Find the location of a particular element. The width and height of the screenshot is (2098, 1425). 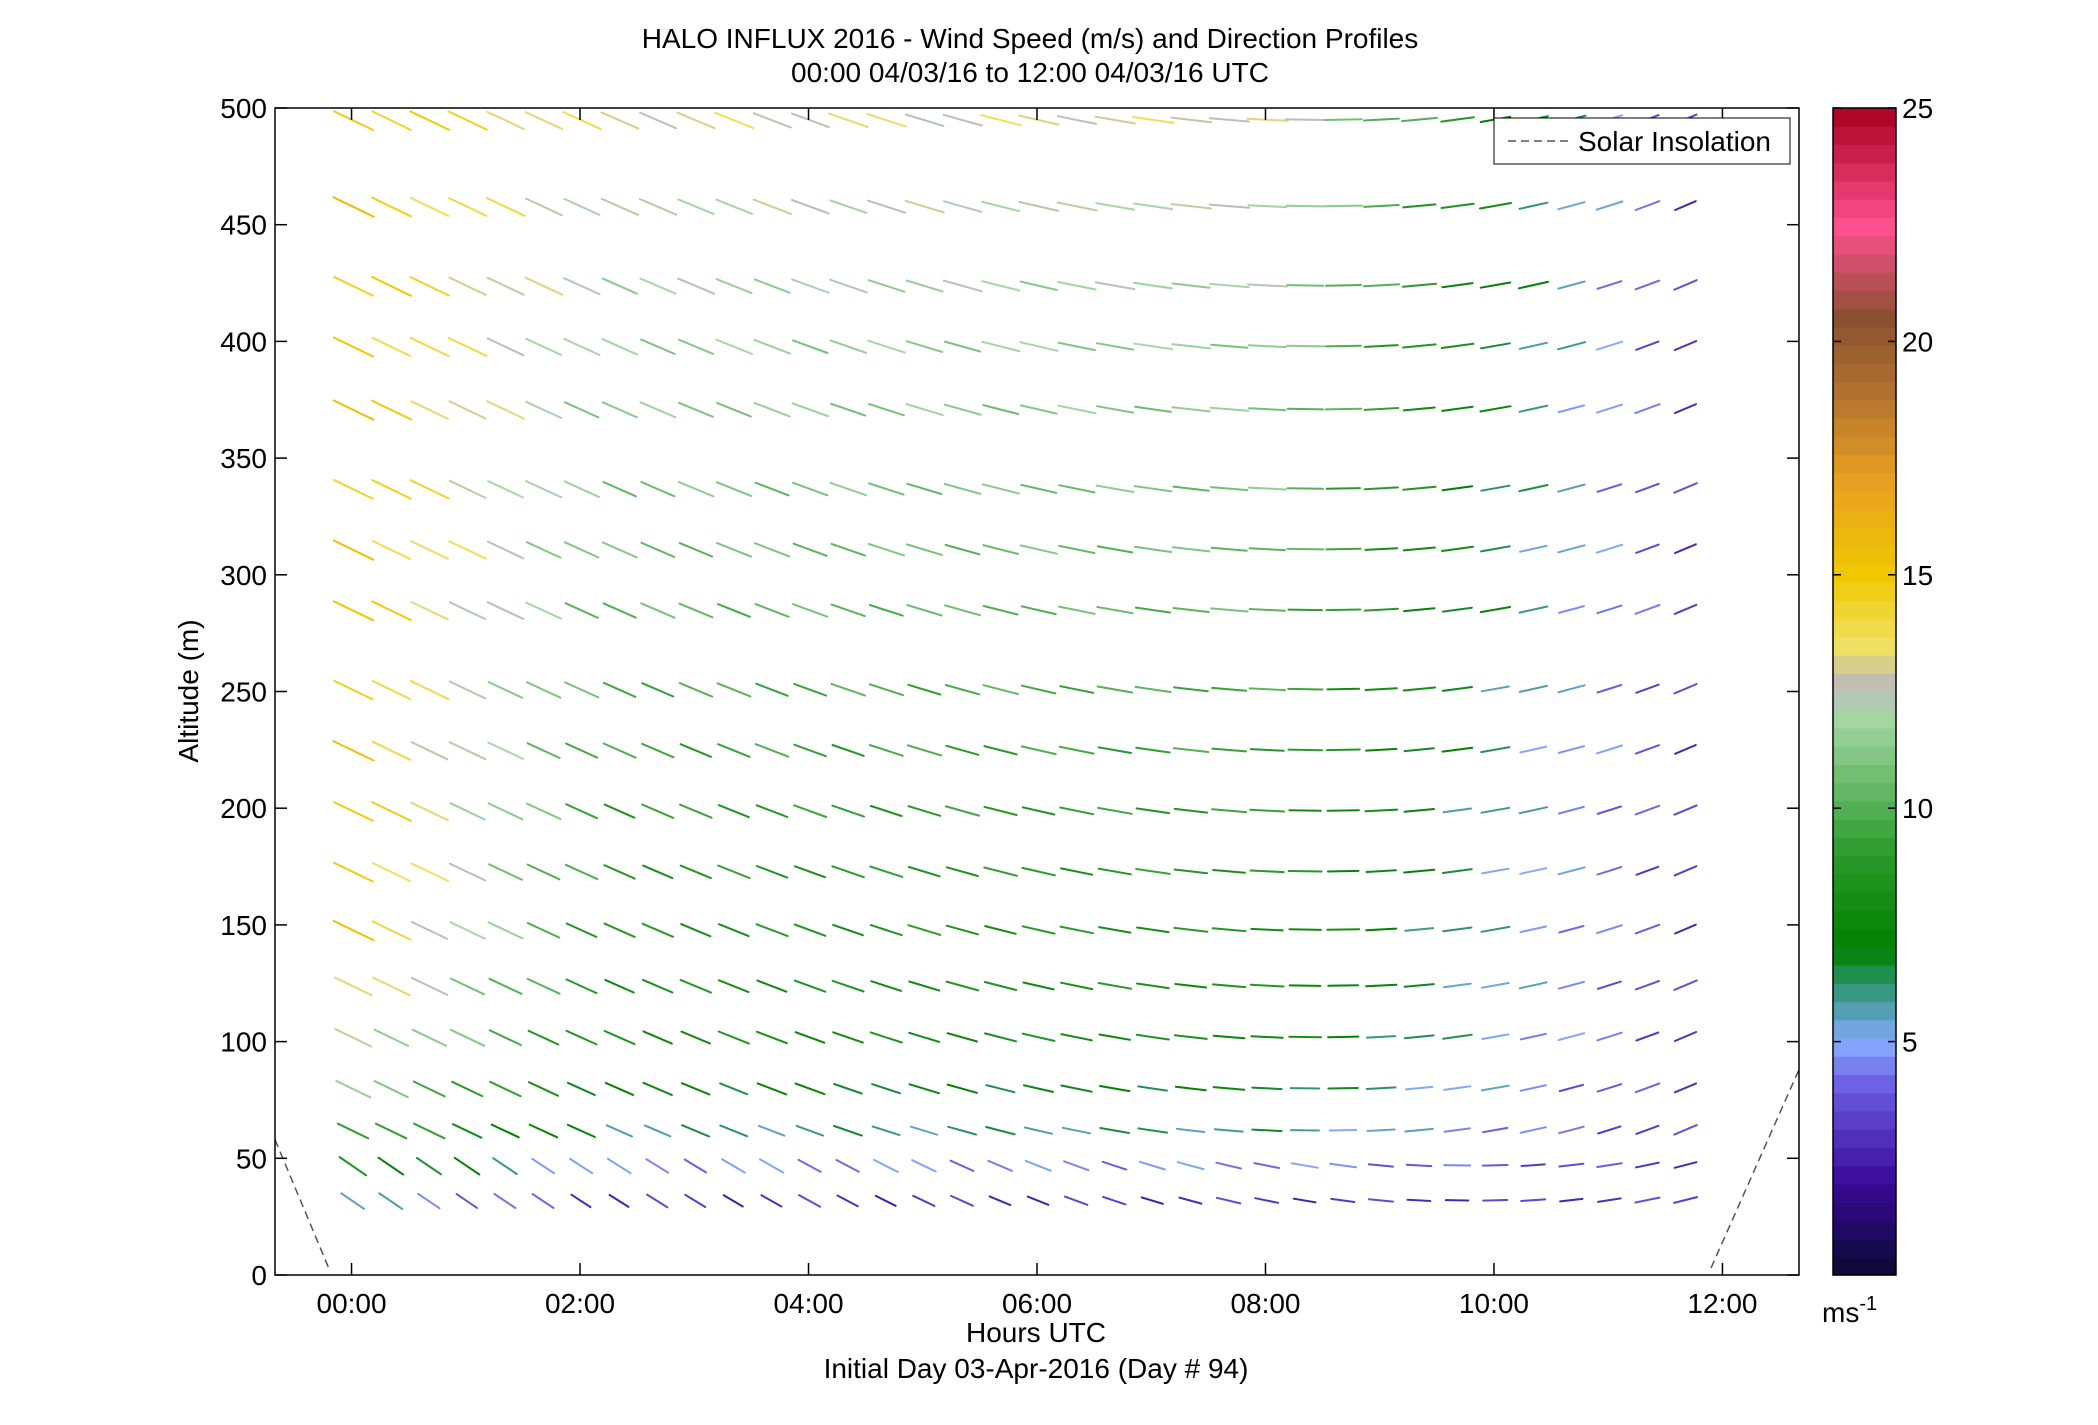

x-tick-label: 00:00 is located at coordinates (352, 1303).